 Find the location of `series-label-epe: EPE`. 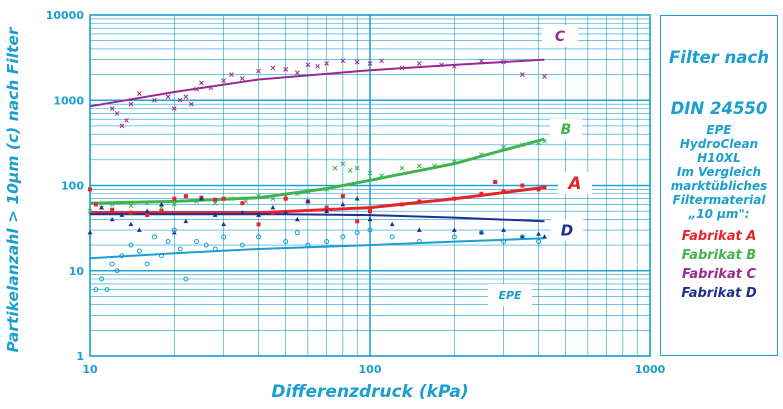

series-label-epe: EPE is located at coordinates (510, 295).